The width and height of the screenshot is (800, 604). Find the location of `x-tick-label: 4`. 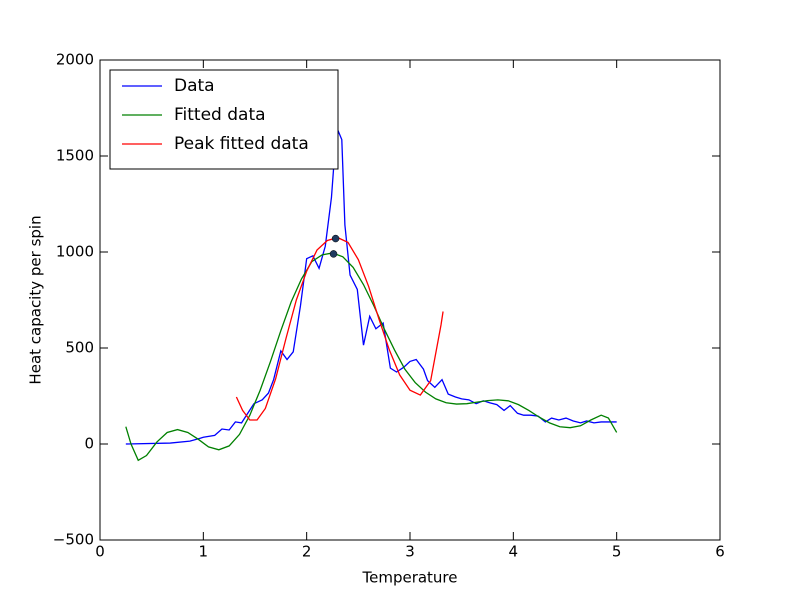

x-tick-label: 4 is located at coordinates (514, 552).